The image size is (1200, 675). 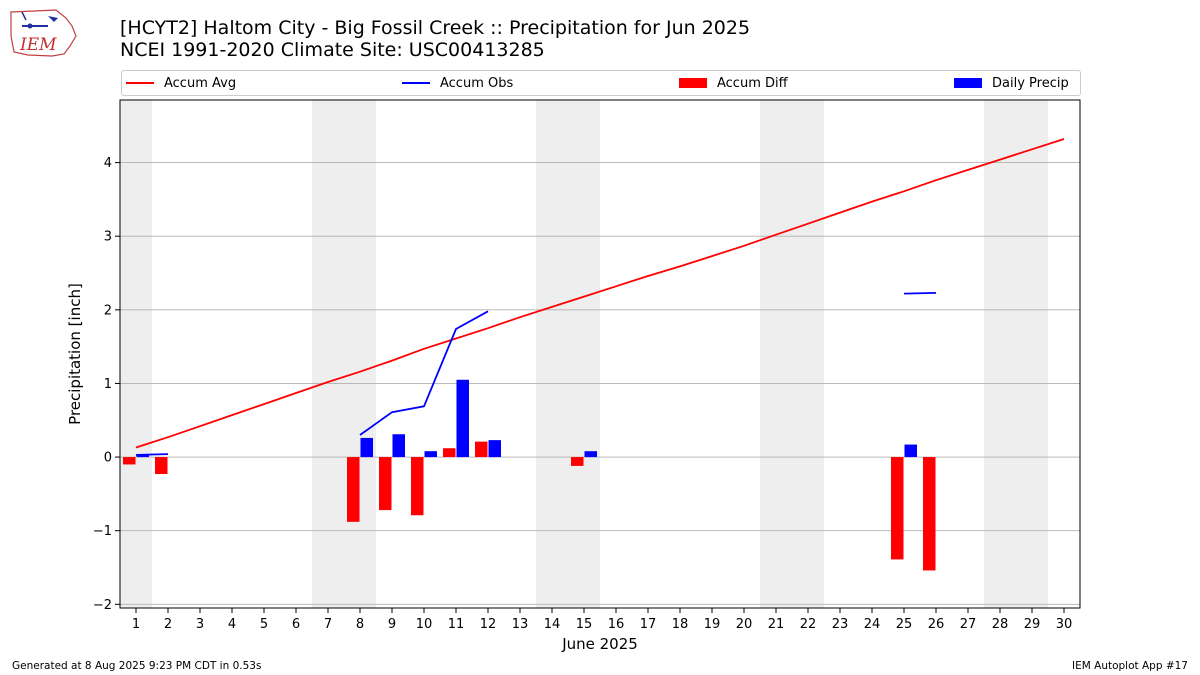 I want to click on legend-item-accum-obs: Accum Obs, so click(x=457, y=83).